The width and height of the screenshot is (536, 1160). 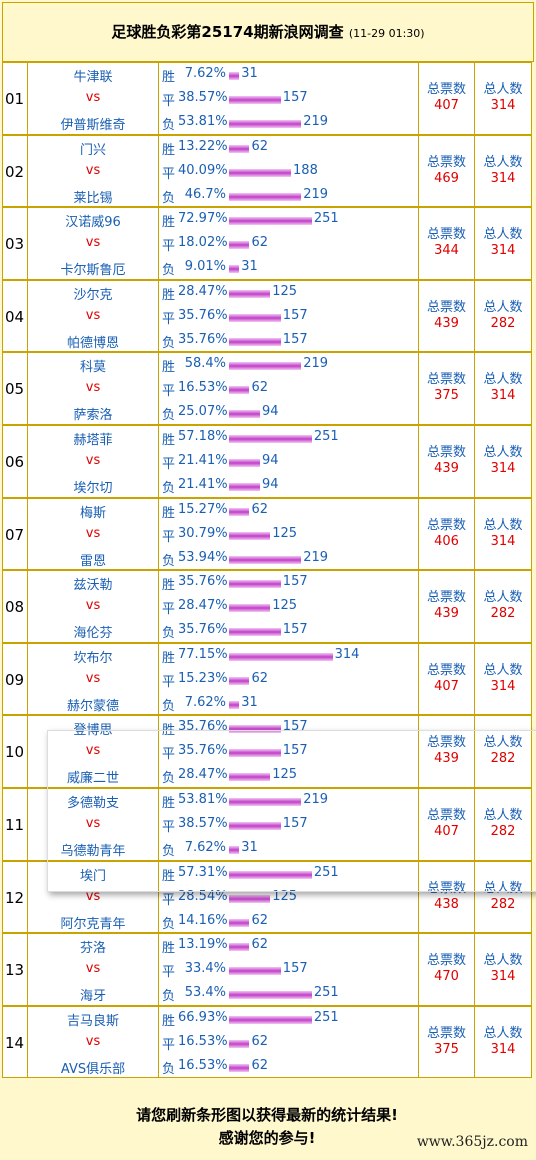 What do you see at coordinates (92, 779) in the screenshot?
I see `away-team: 威廉二世` at bounding box center [92, 779].